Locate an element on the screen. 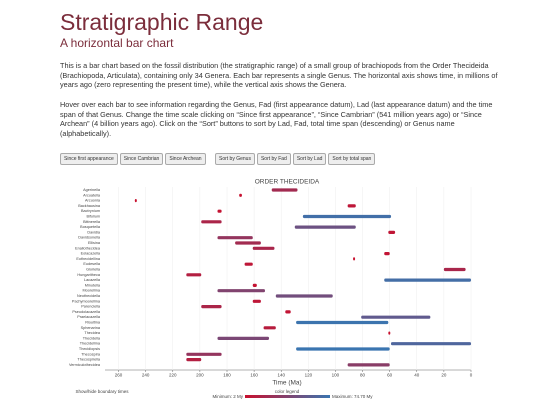 Image resolution: width=540 pixels, height=405 pixels. x-tick-label: 160 is located at coordinates (254, 375).